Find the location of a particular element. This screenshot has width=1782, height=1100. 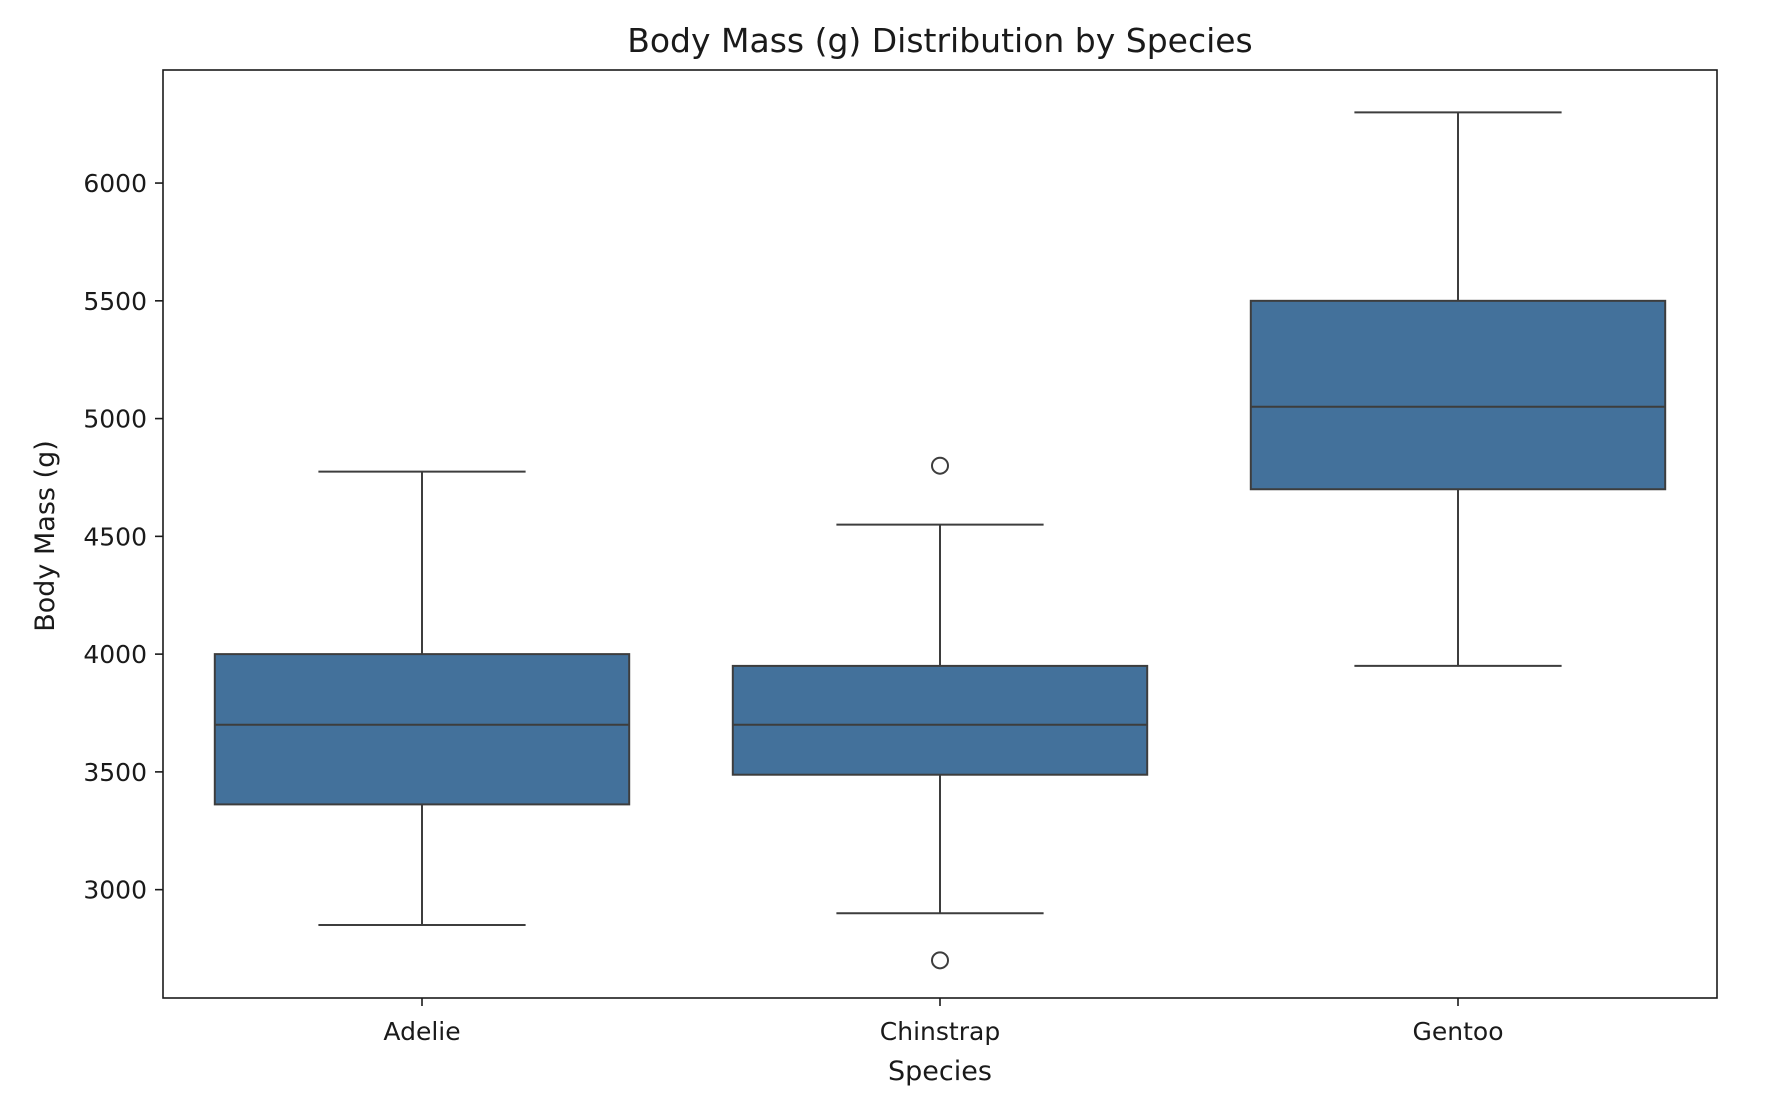

x-axis-ticks: Adelie Chinstrap Gentoo is located at coordinates (943, 1022).